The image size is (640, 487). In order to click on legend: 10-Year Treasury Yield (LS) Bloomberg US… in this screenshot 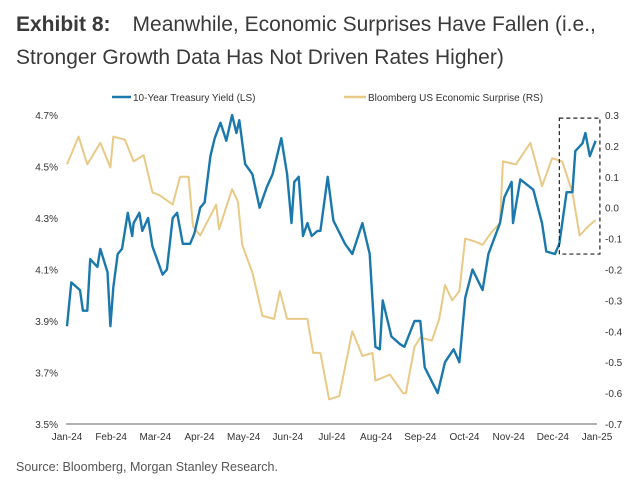, I will do `click(327, 98)`.